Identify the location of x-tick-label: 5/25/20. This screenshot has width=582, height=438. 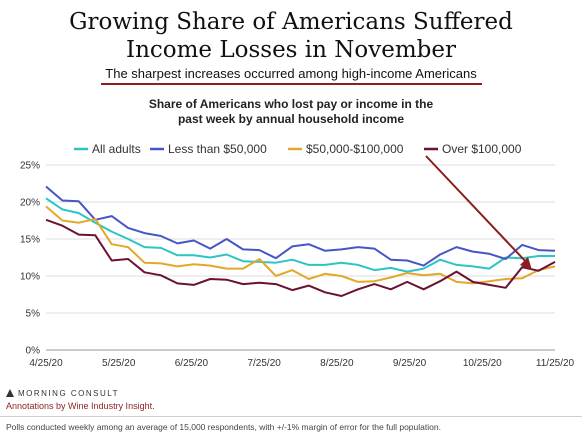
(119, 363).